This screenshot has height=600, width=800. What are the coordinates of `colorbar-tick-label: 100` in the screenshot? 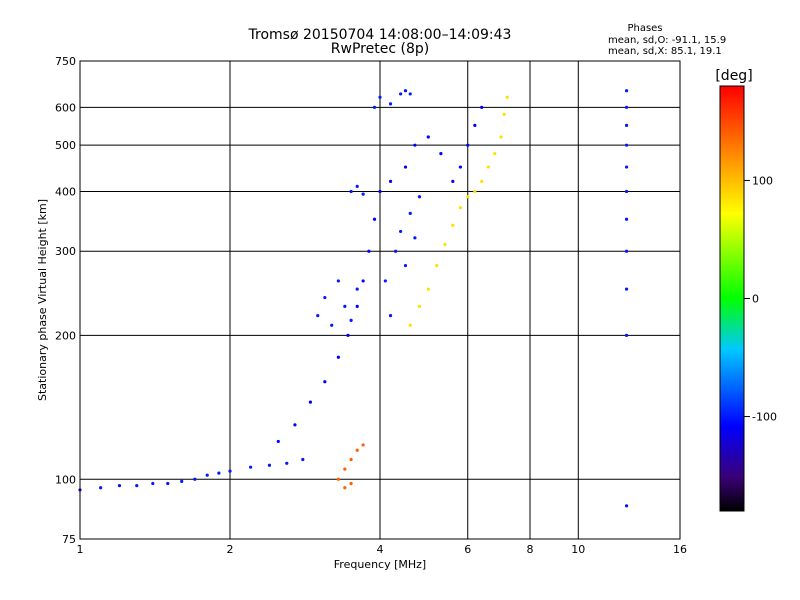 It's located at (762, 180).